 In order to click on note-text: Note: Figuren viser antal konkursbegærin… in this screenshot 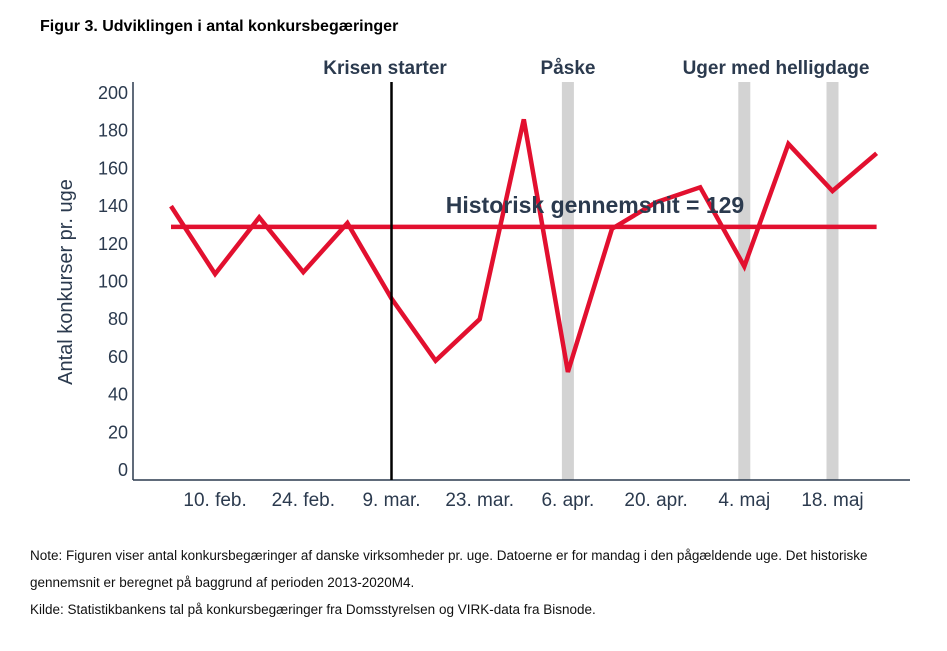, I will do `click(449, 569)`.